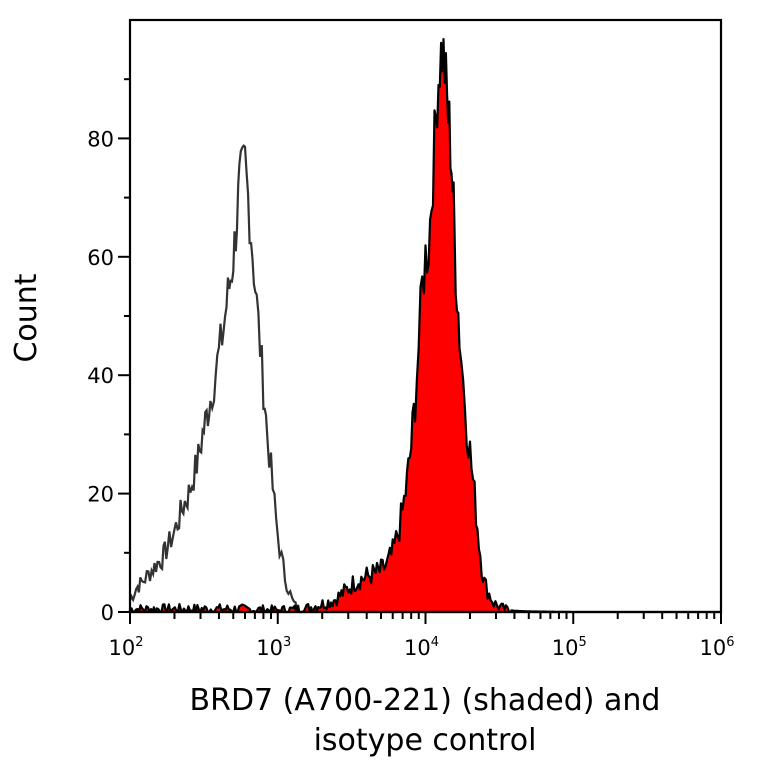  What do you see at coordinates (100, 376) in the screenshot?
I see `y-tick-label: 40` at bounding box center [100, 376].